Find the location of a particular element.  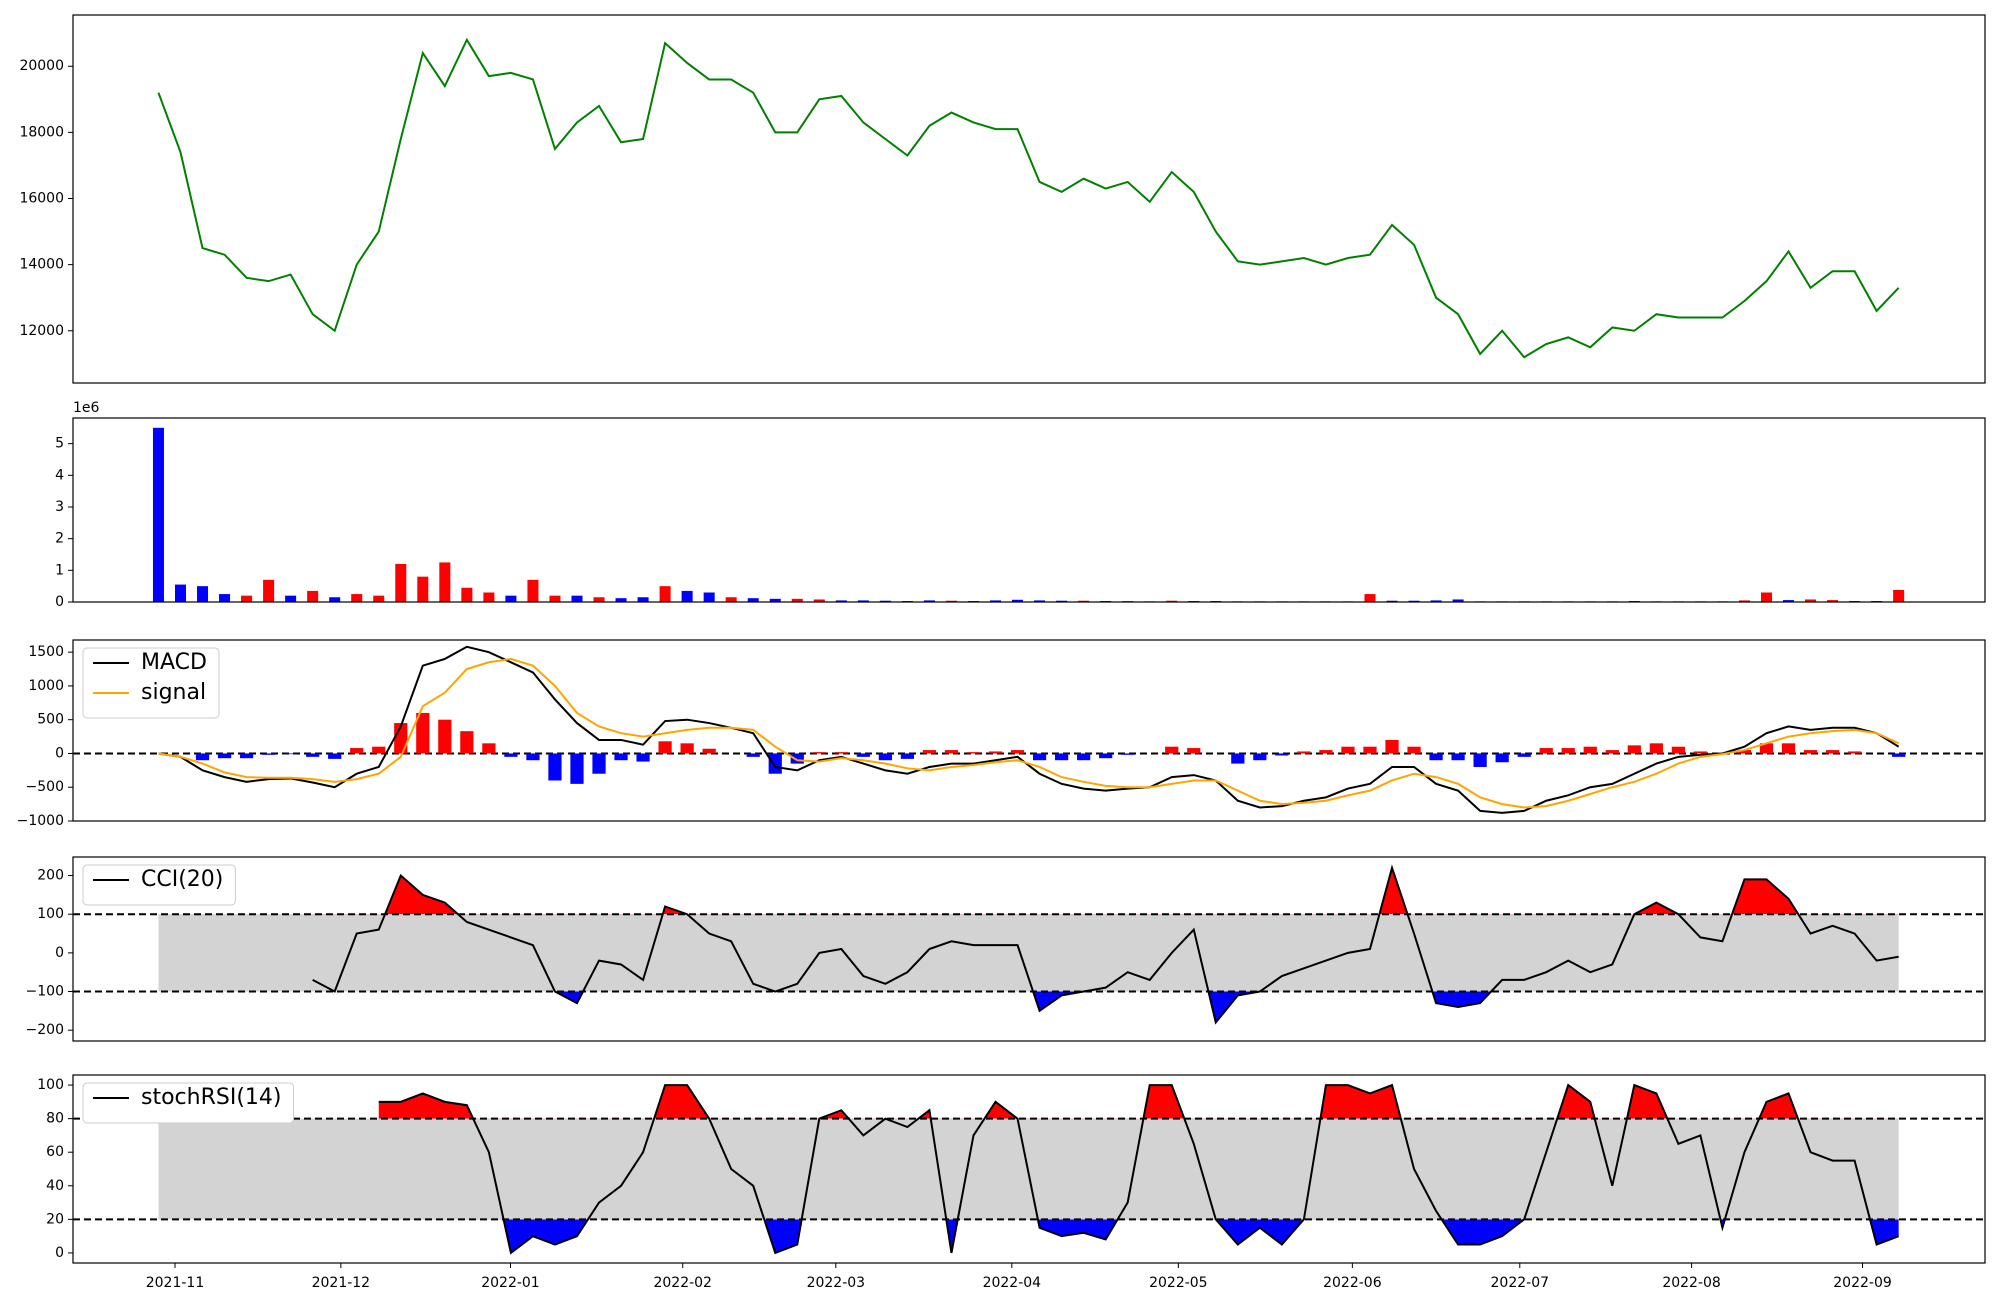

y-tick-label: 40 is located at coordinates (55, 1186).